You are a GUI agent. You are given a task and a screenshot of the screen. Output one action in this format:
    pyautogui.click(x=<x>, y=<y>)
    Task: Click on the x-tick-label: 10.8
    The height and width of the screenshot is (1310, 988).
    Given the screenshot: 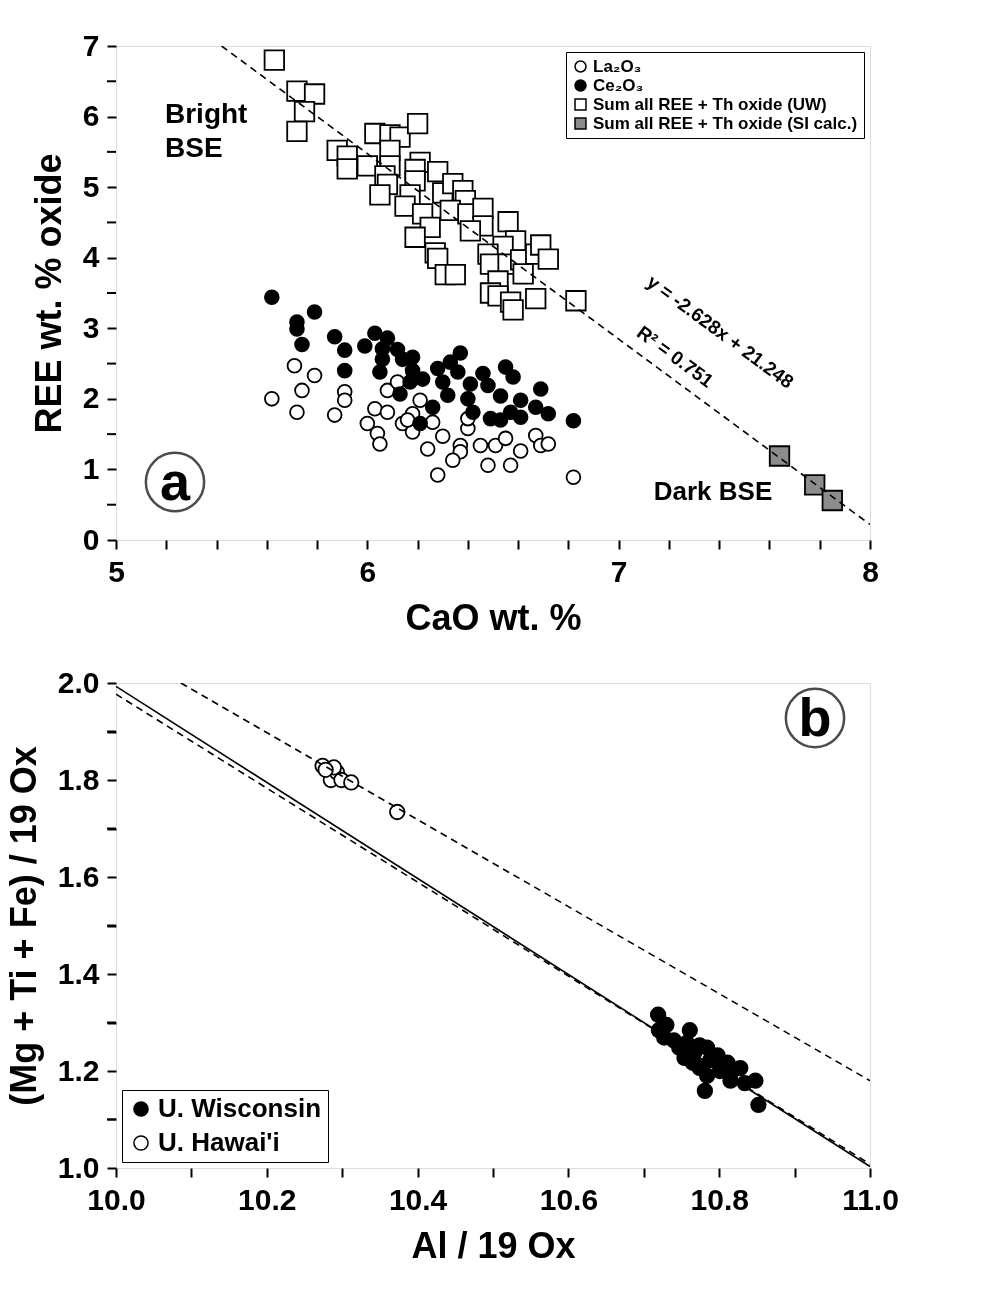 What is the action you would take?
    pyautogui.click(x=719, y=1199)
    